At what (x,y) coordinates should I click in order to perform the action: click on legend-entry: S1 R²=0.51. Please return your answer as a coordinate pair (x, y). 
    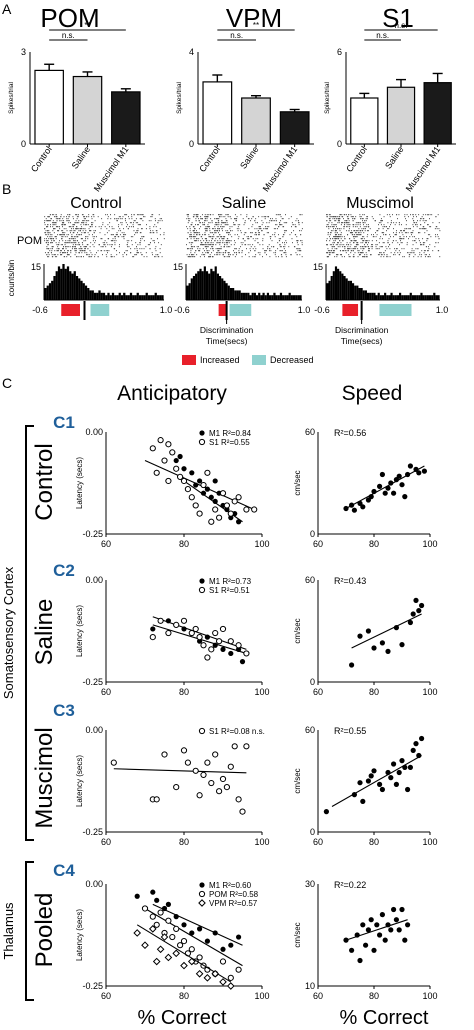
    Looking at the image, I should click on (229, 590).